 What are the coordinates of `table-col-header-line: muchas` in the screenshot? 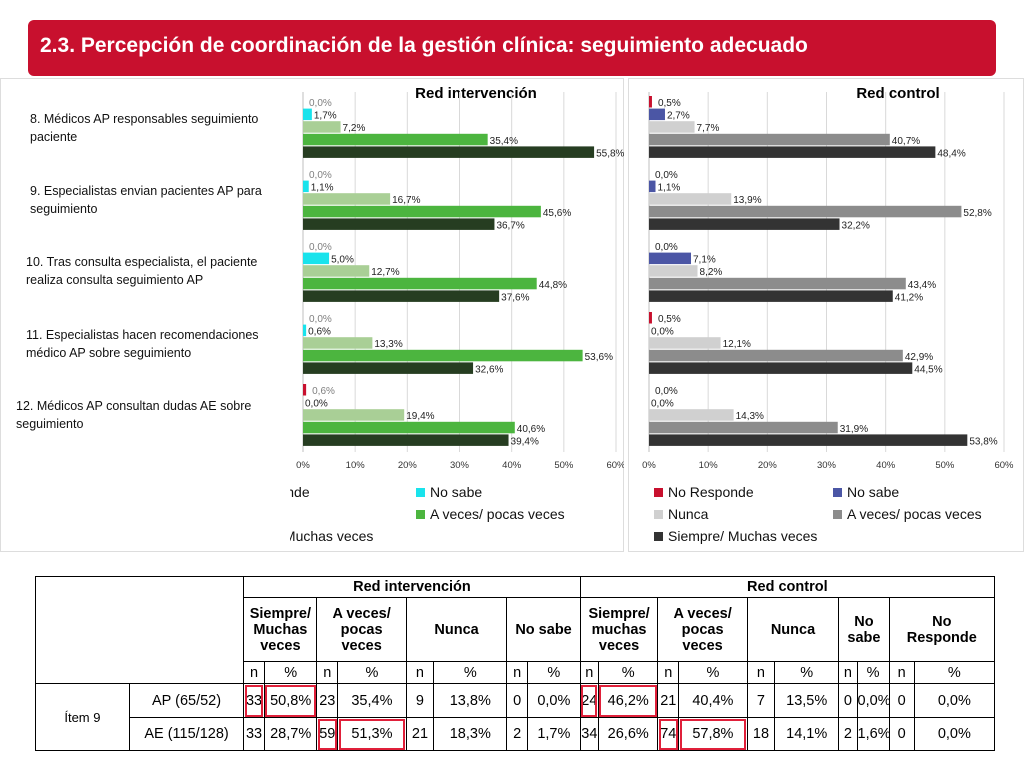 It's located at (619, 629).